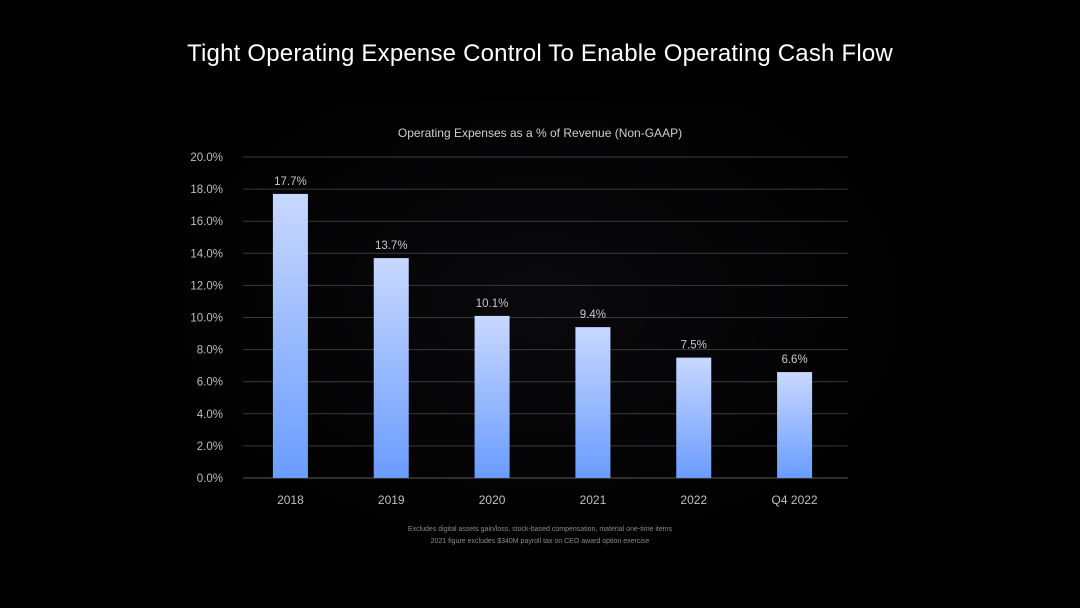 Image resolution: width=1080 pixels, height=608 pixels. I want to click on x-tick-label: 2022, so click(693, 500).